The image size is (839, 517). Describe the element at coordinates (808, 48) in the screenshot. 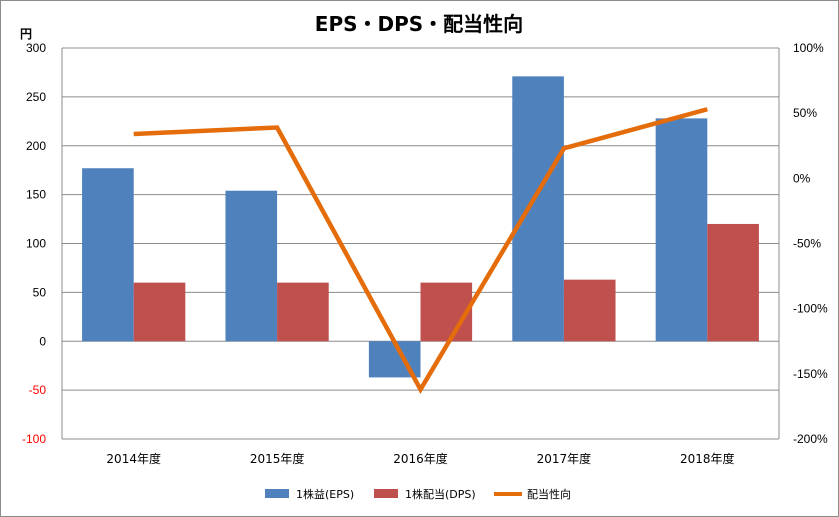

I see `right-tick-label: 100%` at that location.